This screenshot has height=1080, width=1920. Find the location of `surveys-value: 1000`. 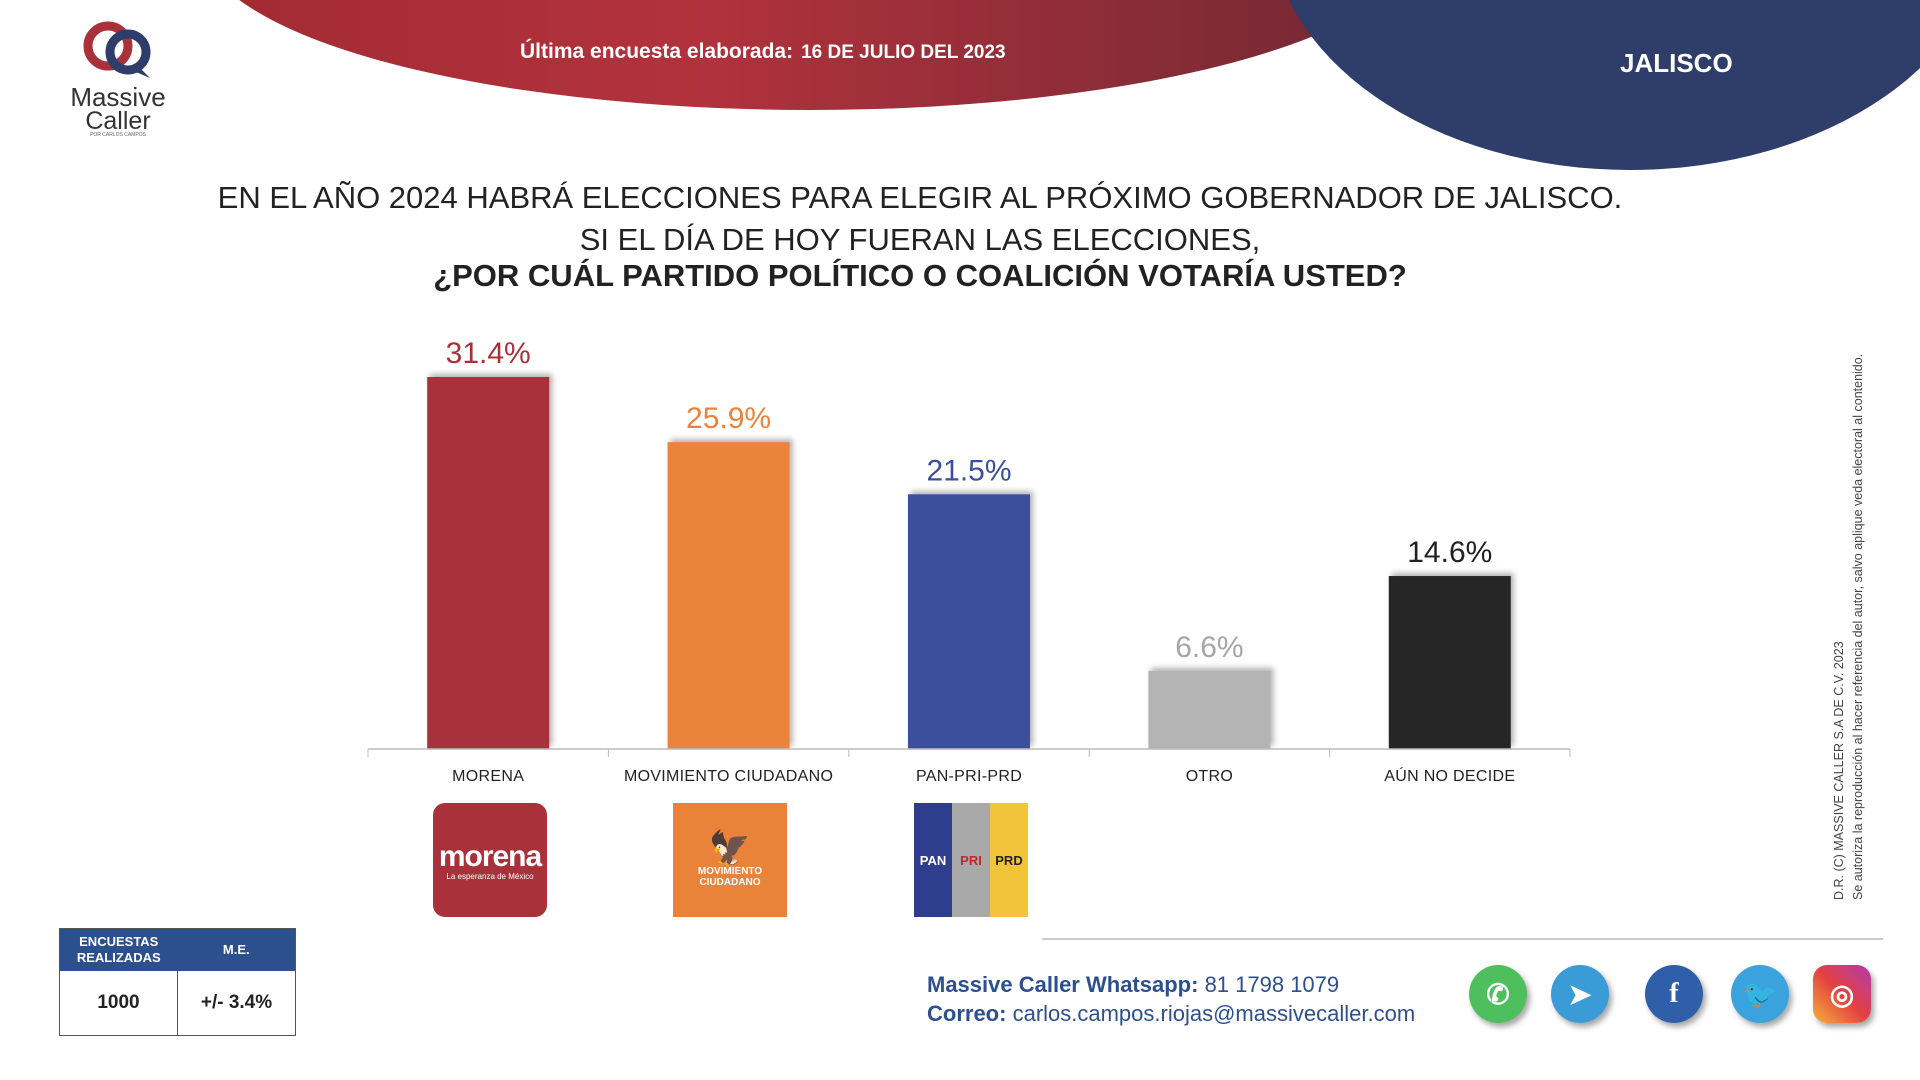

surveys-value: 1000 is located at coordinates (119, 1003).